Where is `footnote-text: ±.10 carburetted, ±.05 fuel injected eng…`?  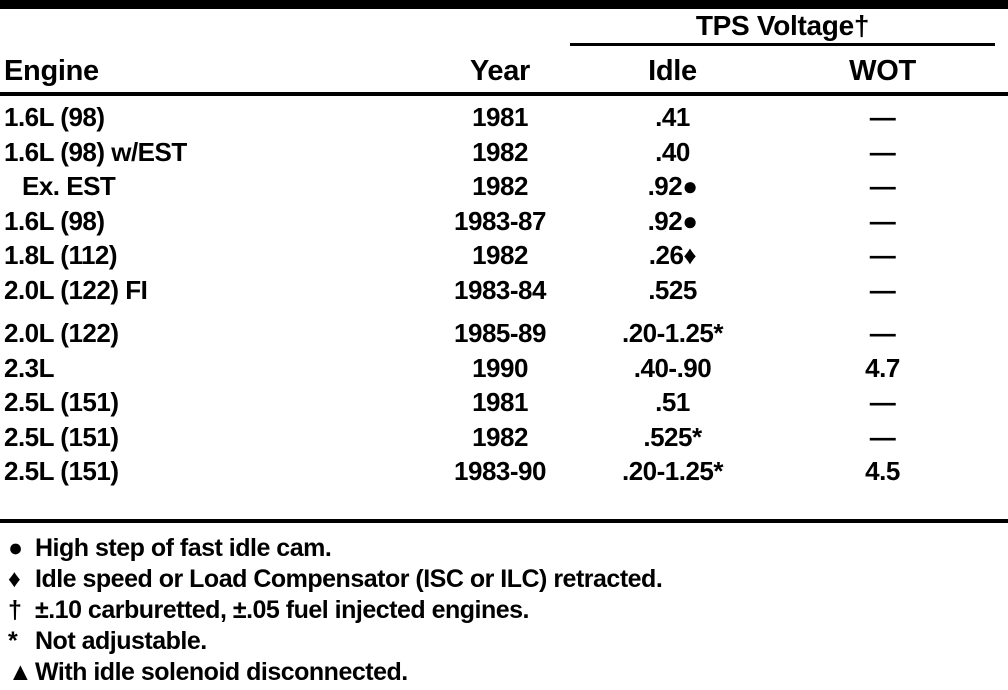
footnote-text: ±.10 carburetted, ±.05 fuel injected eng… is located at coordinates (282, 610).